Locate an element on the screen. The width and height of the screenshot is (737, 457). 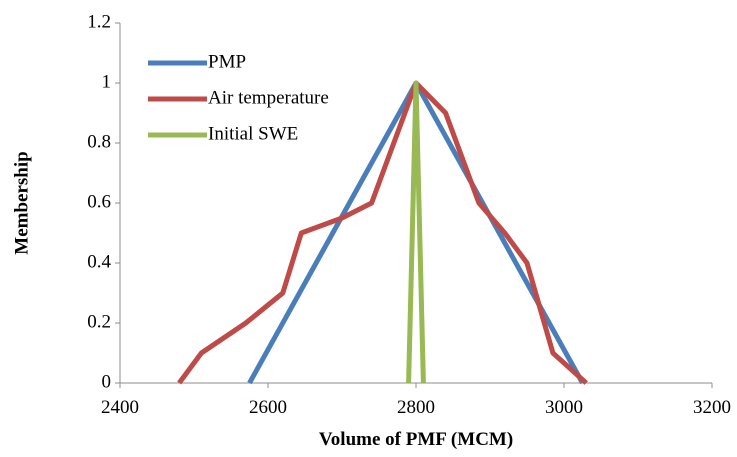
y-tick-label: 0.4 is located at coordinates (99, 261).